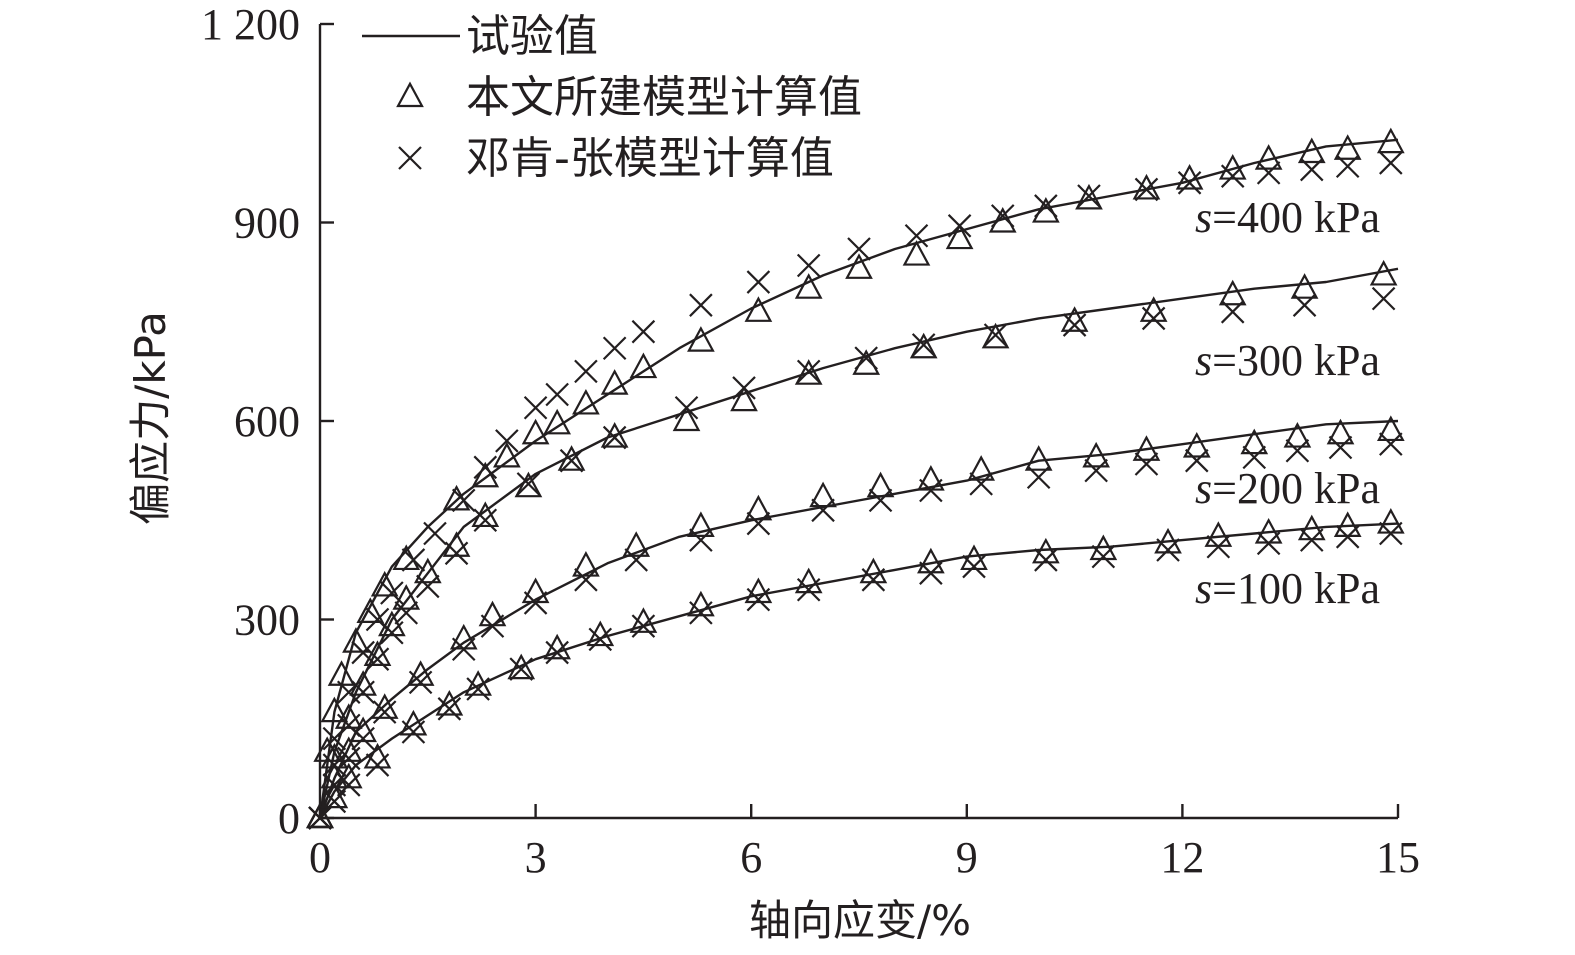  I want to click on y-axis-title: 偏应力/kPa, so click(150, 418).